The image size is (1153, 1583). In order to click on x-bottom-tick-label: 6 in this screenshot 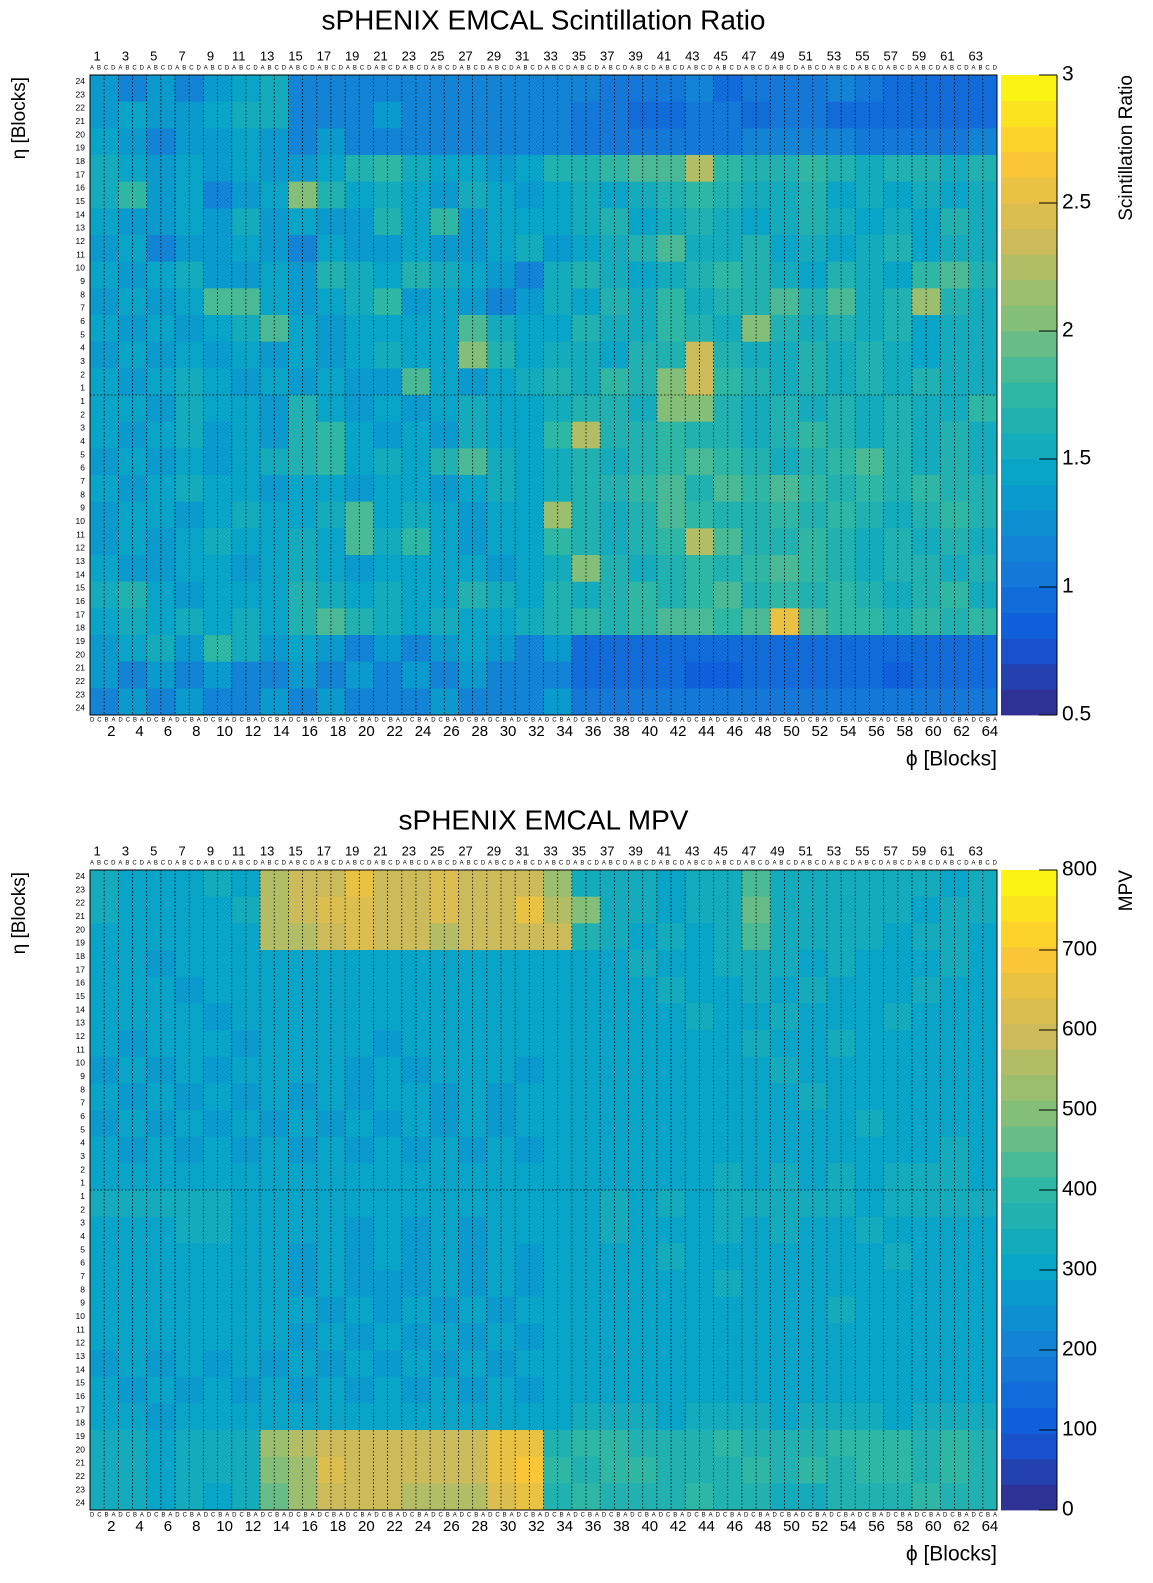, I will do `click(168, 731)`.